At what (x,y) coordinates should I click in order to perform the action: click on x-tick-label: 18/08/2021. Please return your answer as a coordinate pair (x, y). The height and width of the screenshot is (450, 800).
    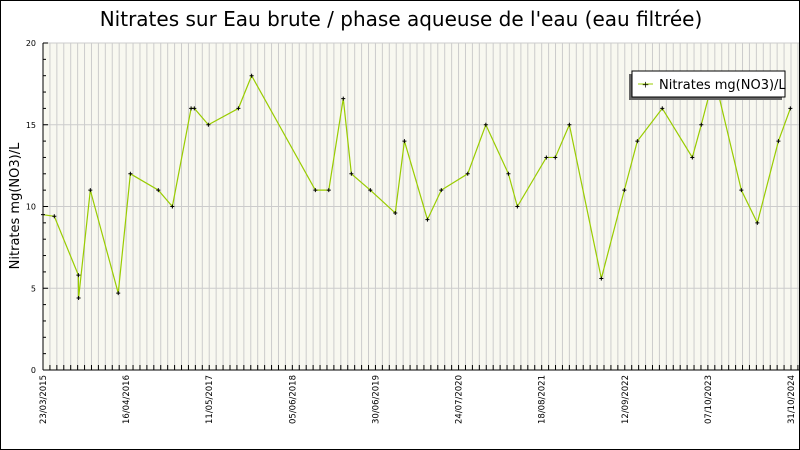
    Looking at the image, I should click on (543, 399).